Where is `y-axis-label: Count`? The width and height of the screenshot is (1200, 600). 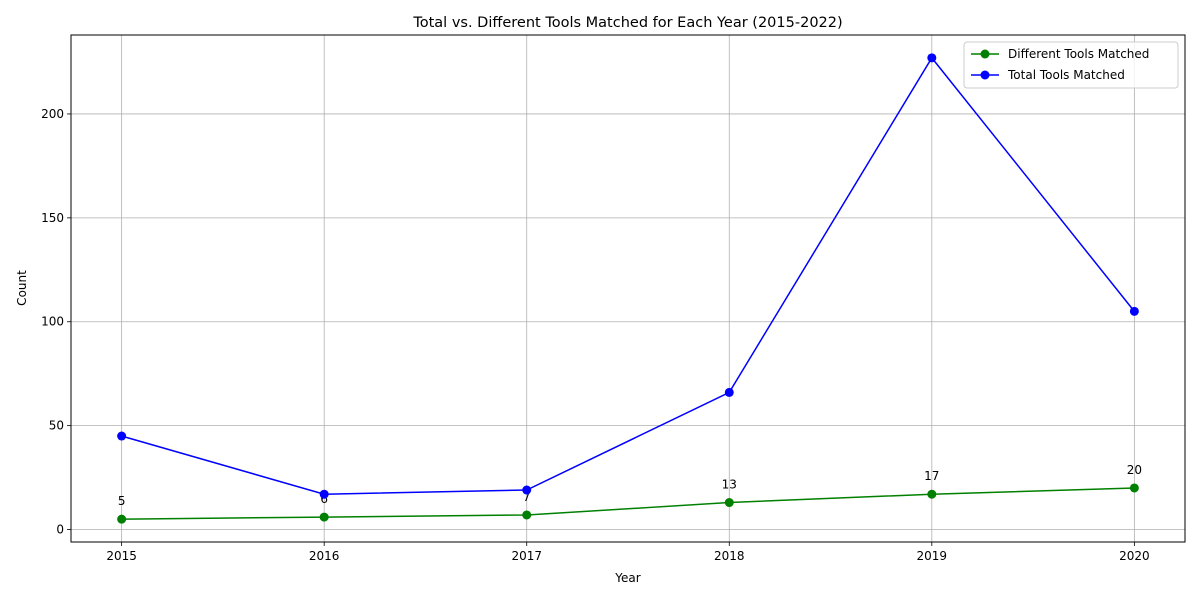
y-axis-label: Count is located at coordinates (22, 288).